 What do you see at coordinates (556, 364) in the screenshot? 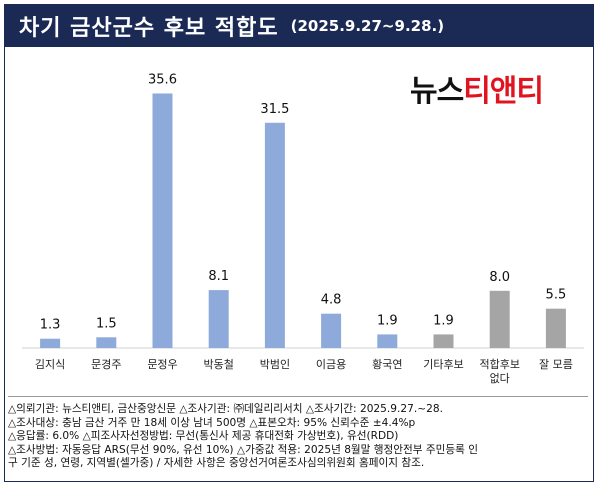
I see `category-label: 잘 모름` at bounding box center [556, 364].